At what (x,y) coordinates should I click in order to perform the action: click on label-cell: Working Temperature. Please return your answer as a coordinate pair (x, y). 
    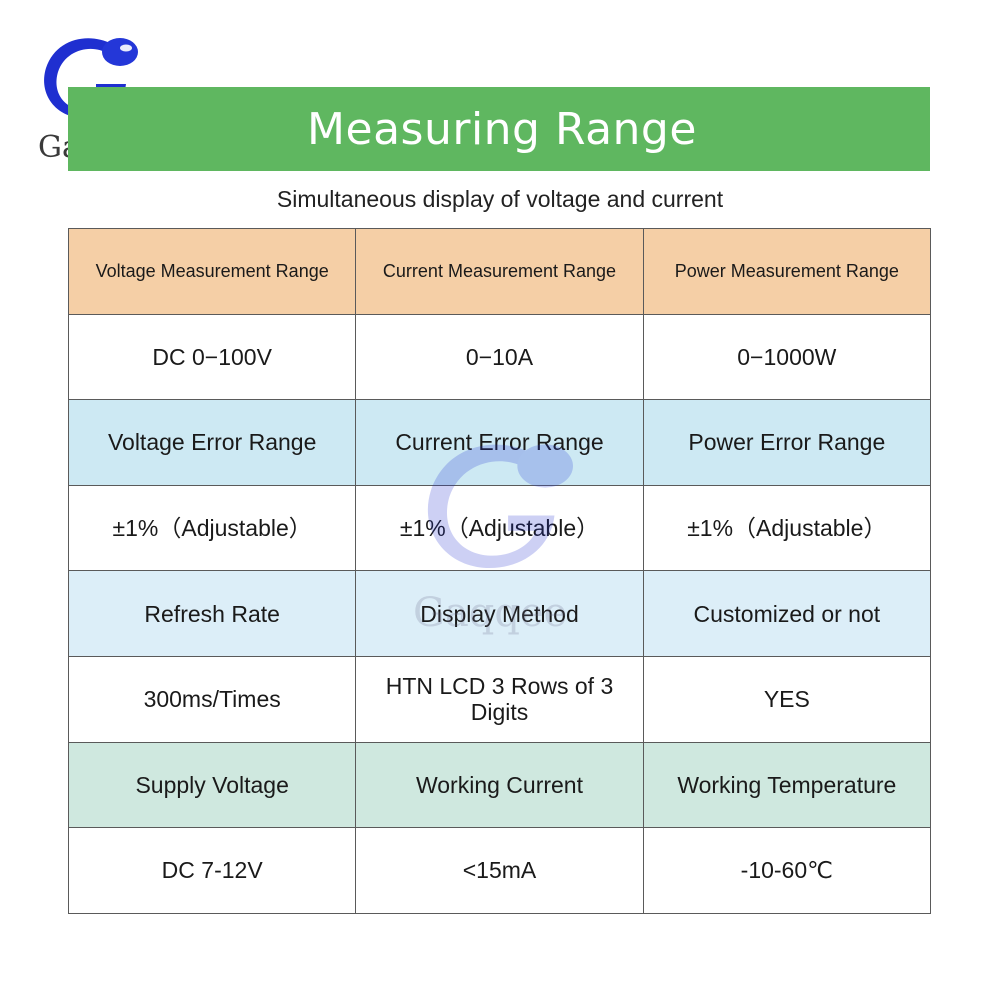
    Looking at the image, I should click on (787, 785).